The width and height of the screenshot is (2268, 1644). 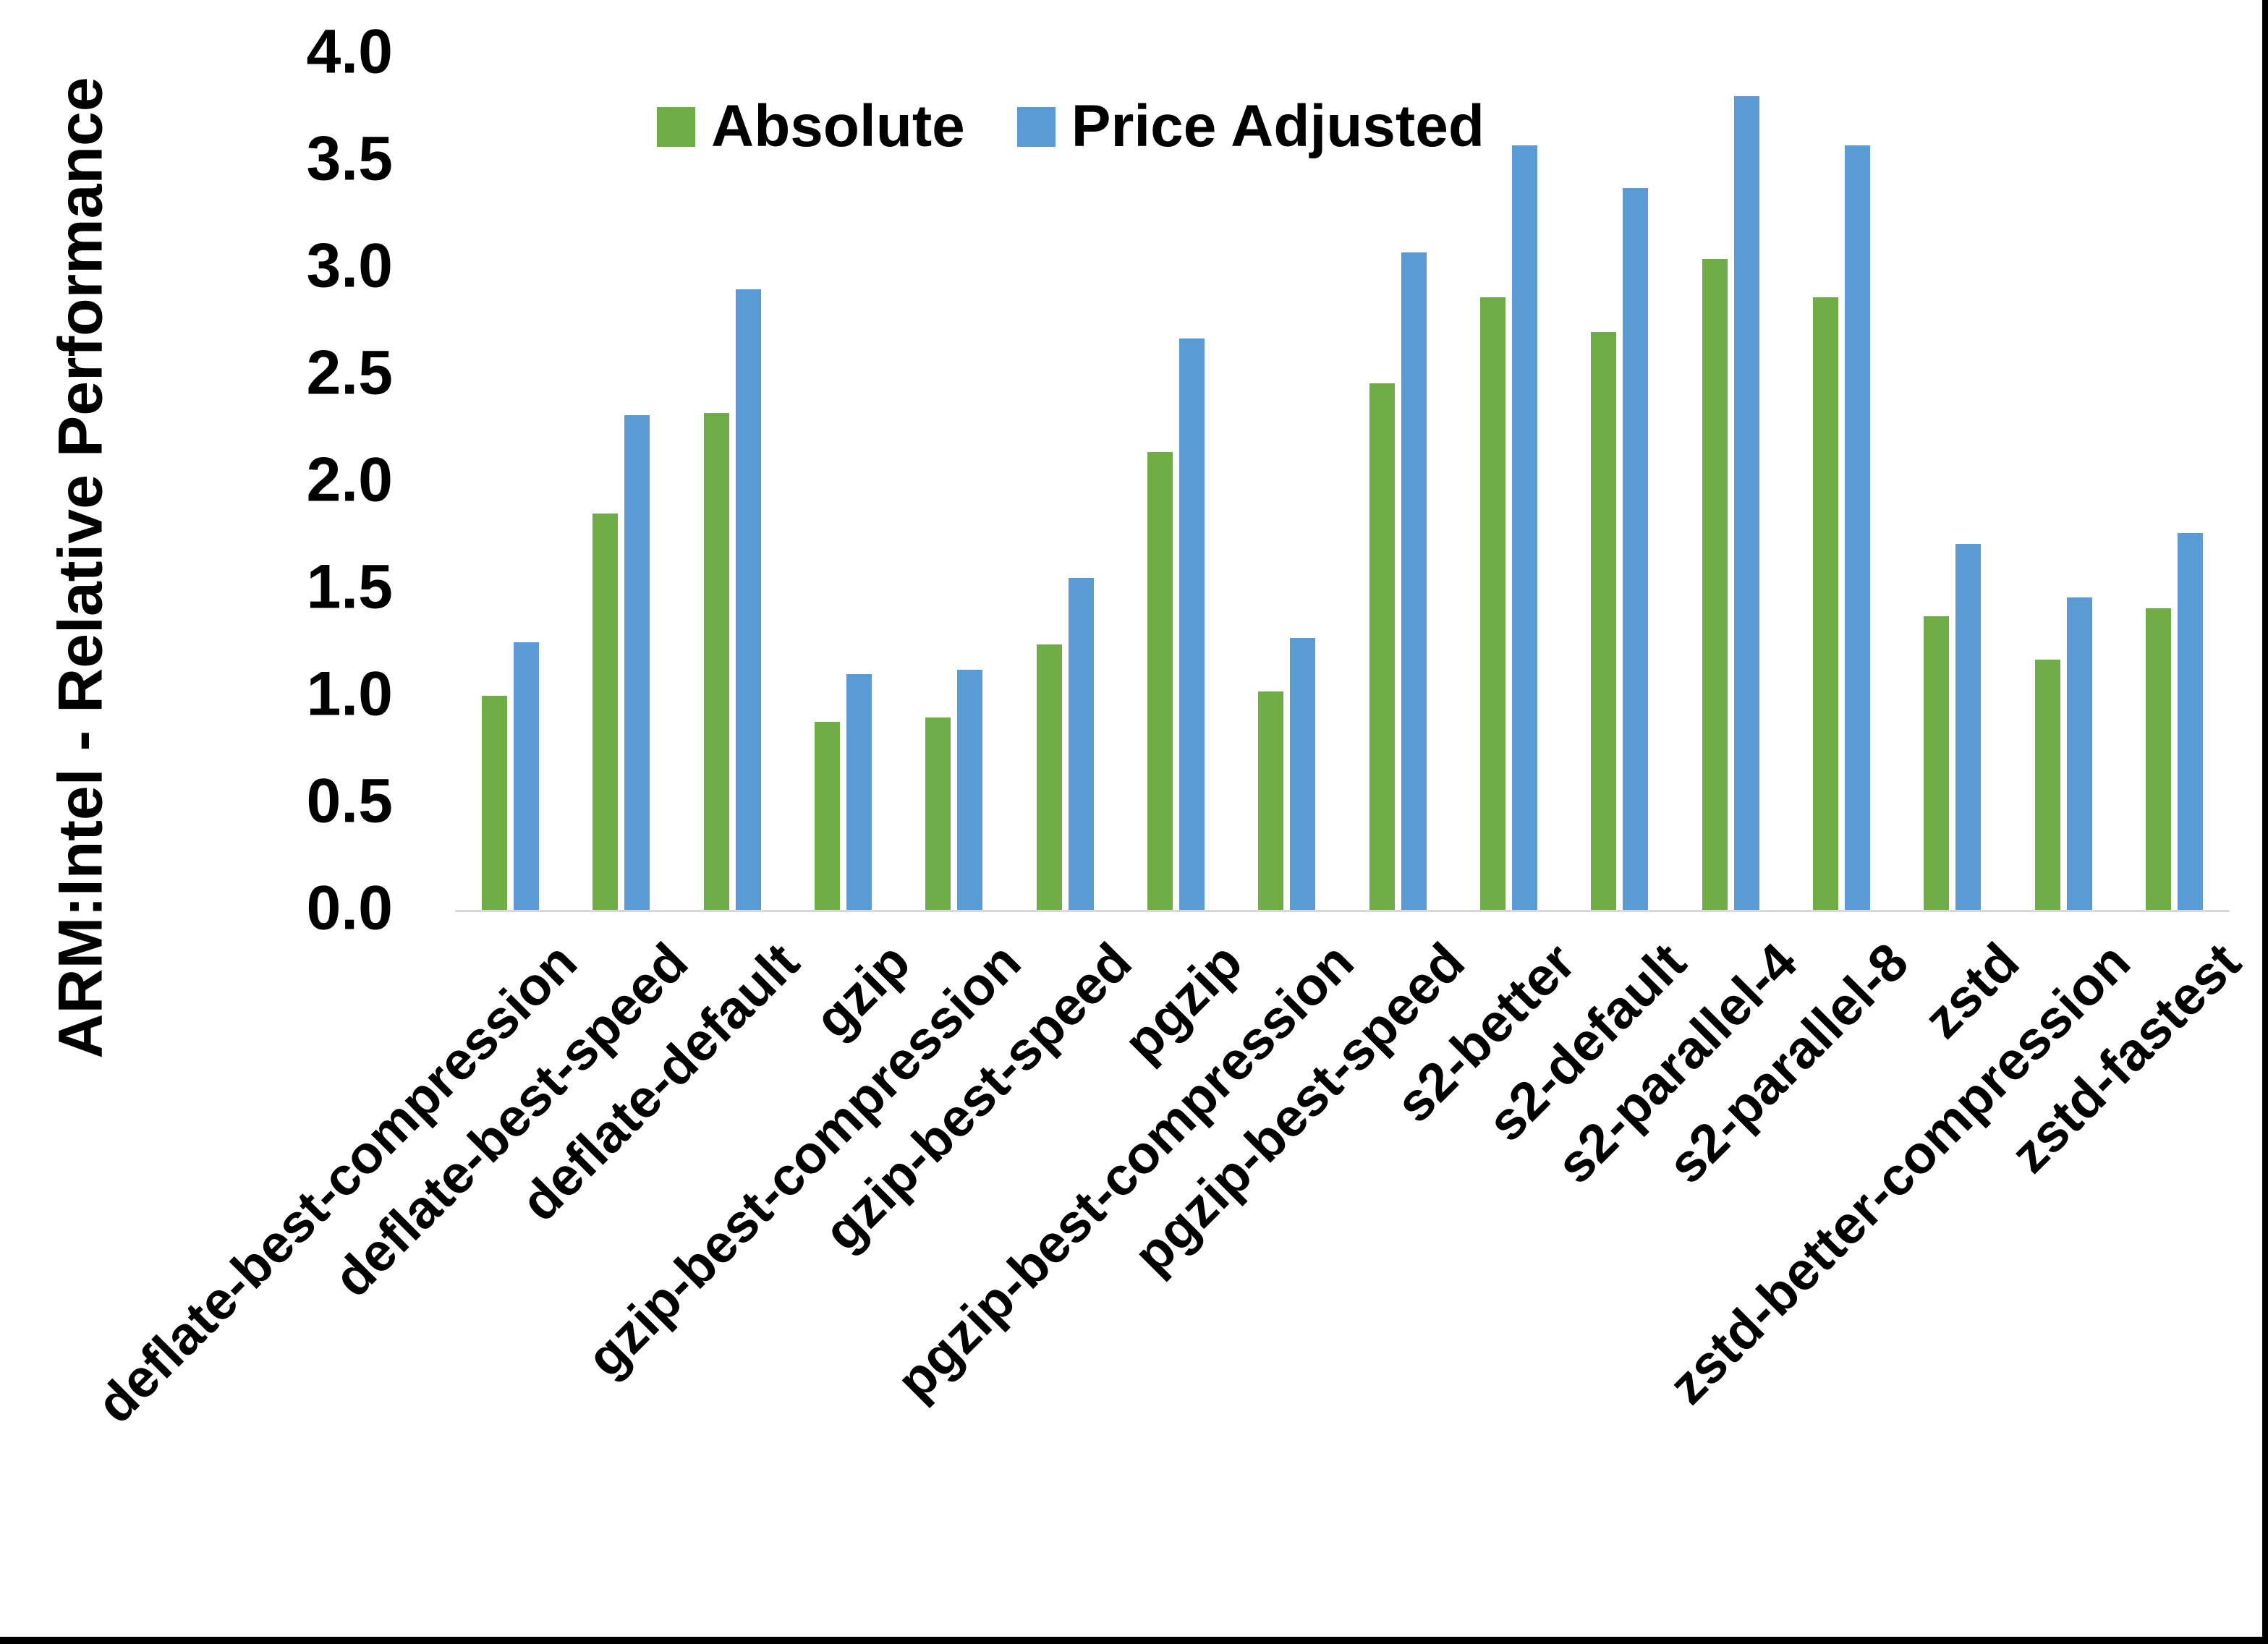 What do you see at coordinates (2265, 822) in the screenshot?
I see `frame-border-right` at bounding box center [2265, 822].